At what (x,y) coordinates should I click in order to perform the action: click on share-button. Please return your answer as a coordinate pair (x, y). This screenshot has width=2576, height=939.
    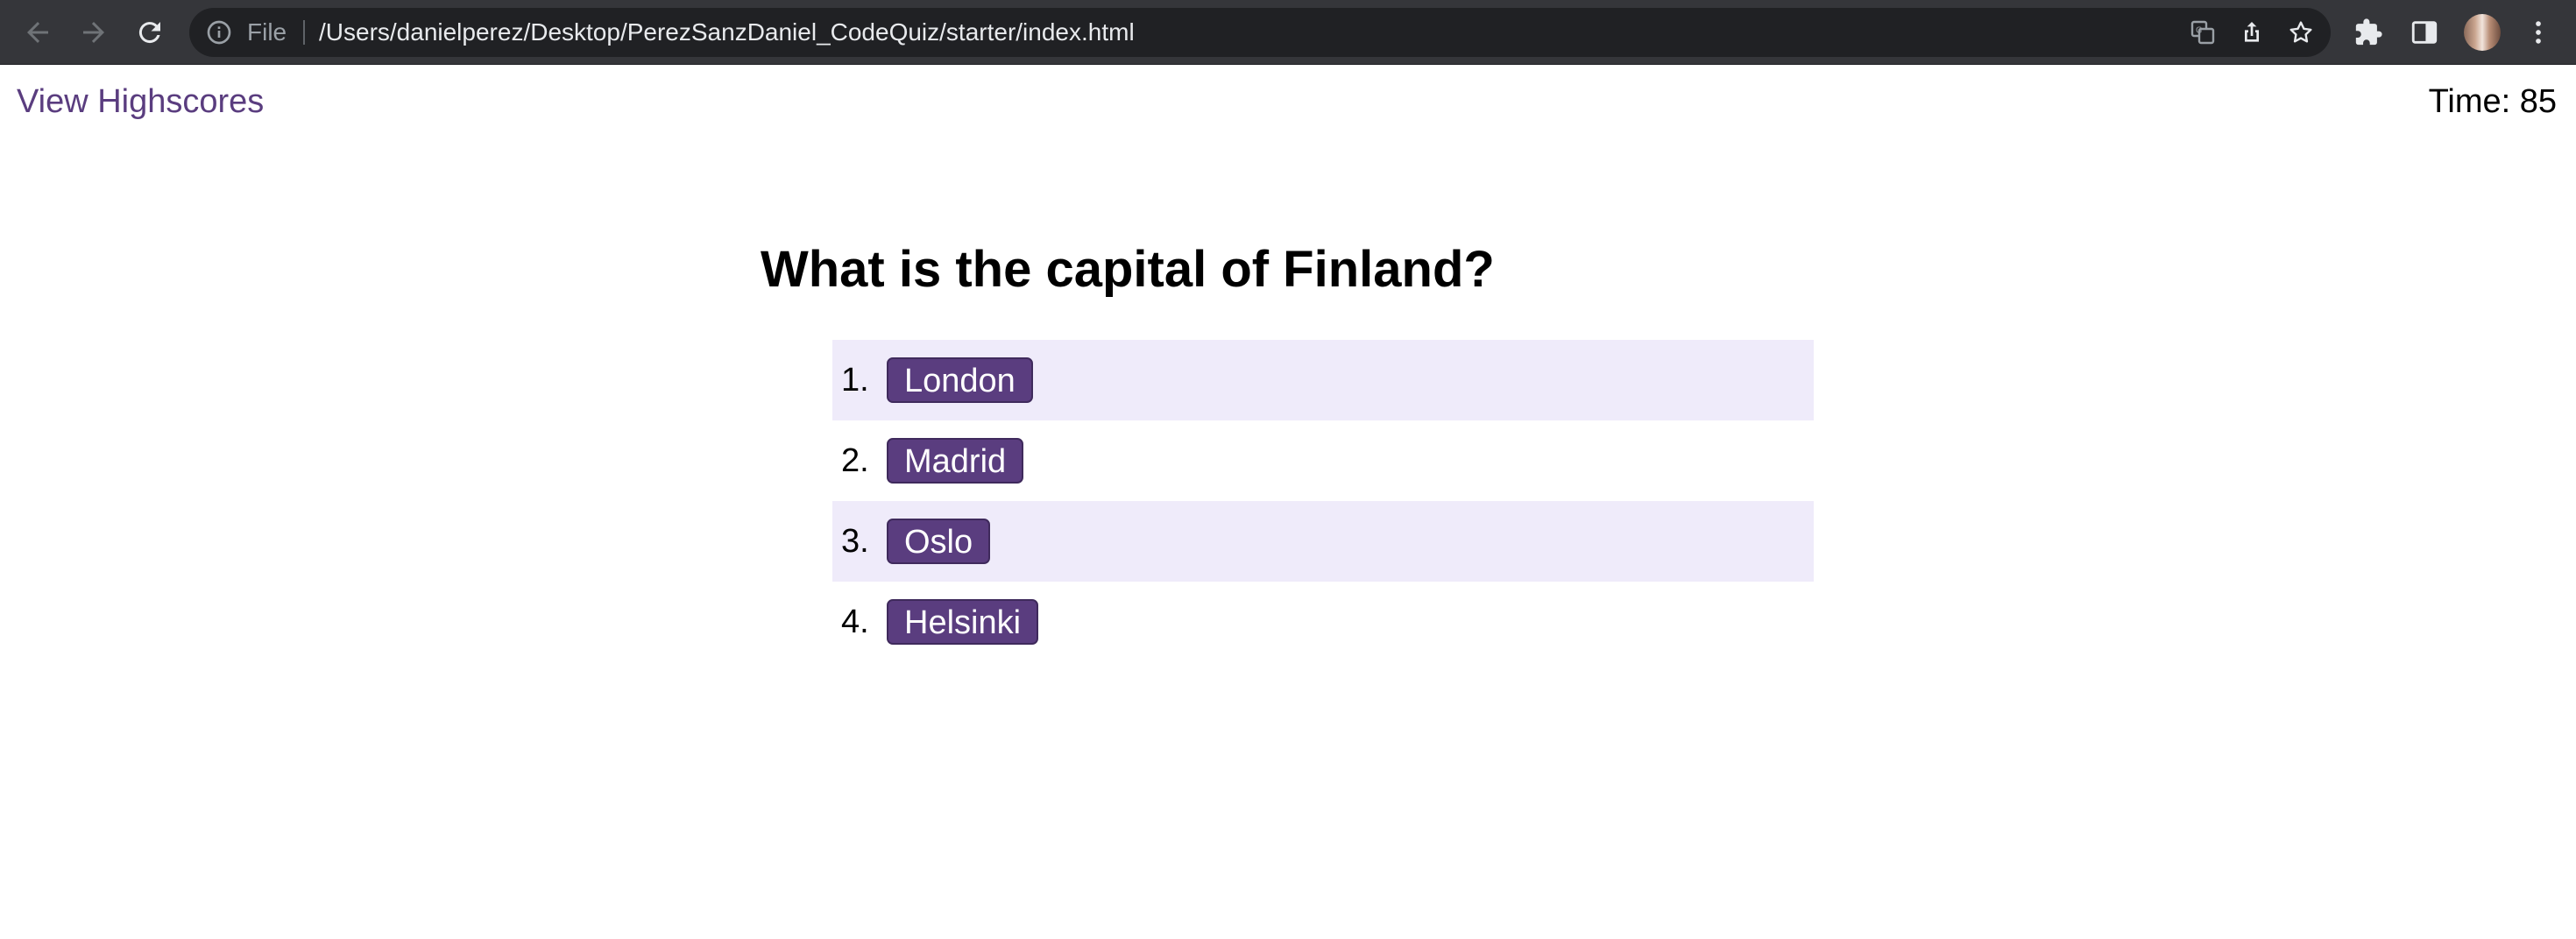
    Looking at the image, I should click on (2252, 33).